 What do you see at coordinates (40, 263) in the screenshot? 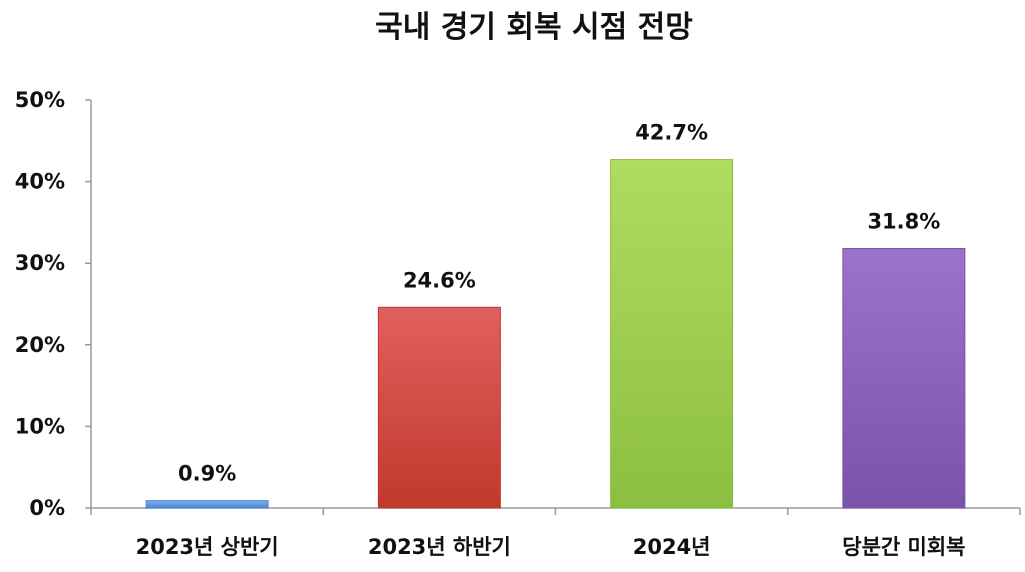
I see `y-tick-label: 30%` at bounding box center [40, 263].